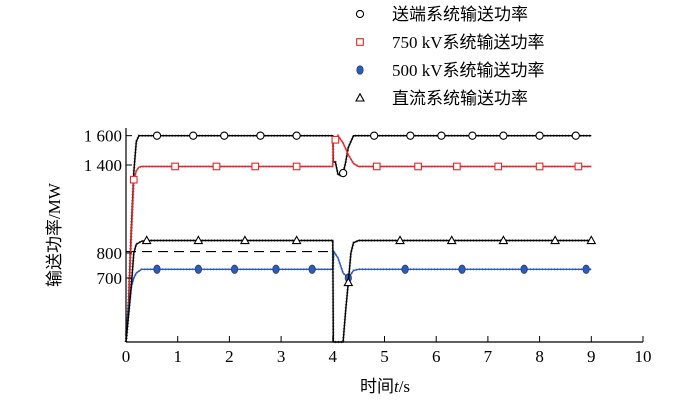 This screenshot has width=700, height=402. What do you see at coordinates (384, 356) in the screenshot?
I see `x-tick-label: 5` at bounding box center [384, 356].